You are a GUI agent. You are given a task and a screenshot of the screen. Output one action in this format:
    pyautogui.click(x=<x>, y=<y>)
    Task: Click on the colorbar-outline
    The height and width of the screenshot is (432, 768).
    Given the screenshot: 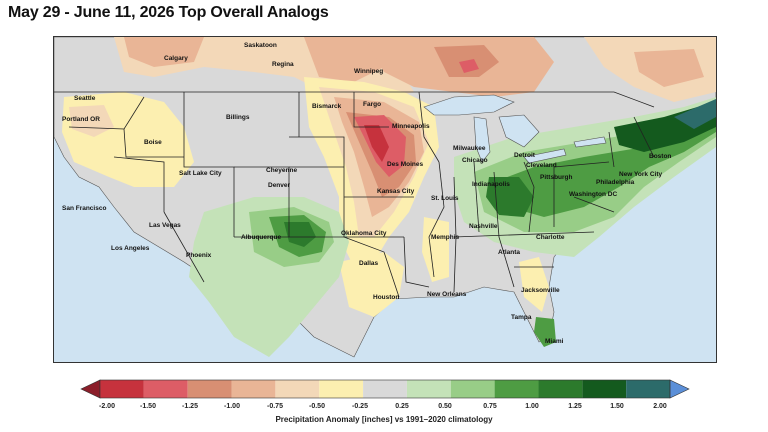 What is the action you would take?
    pyautogui.click(x=385, y=389)
    